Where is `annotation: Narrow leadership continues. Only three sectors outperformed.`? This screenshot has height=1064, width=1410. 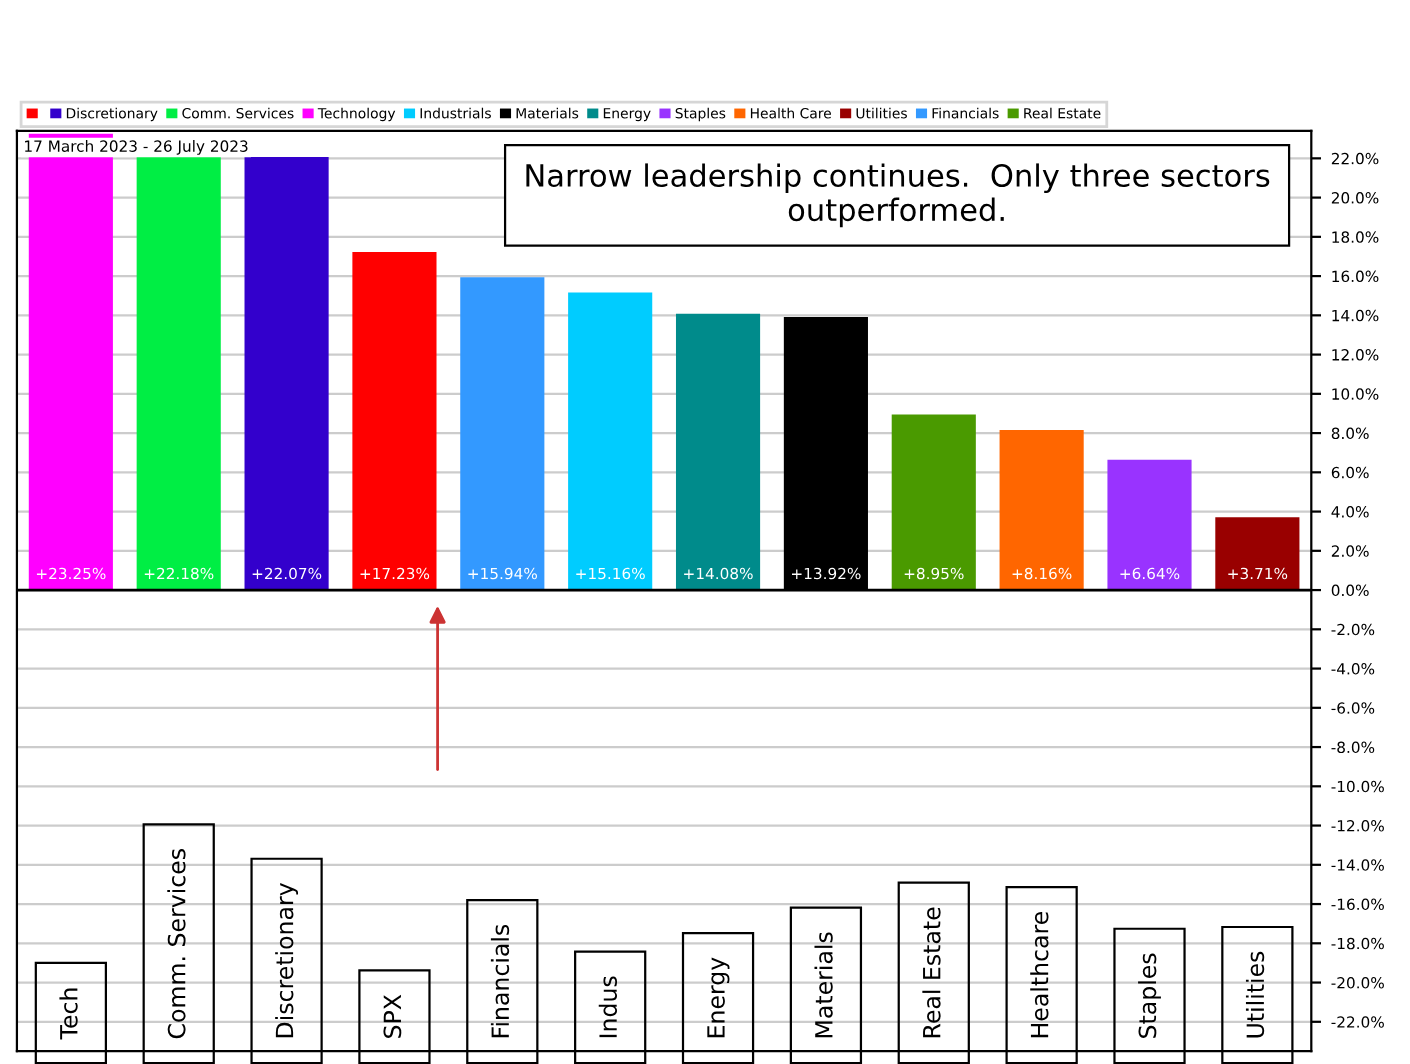
annotation: Narrow leadership continues. Only three sectors outperformed. is located at coordinates (898, 195).